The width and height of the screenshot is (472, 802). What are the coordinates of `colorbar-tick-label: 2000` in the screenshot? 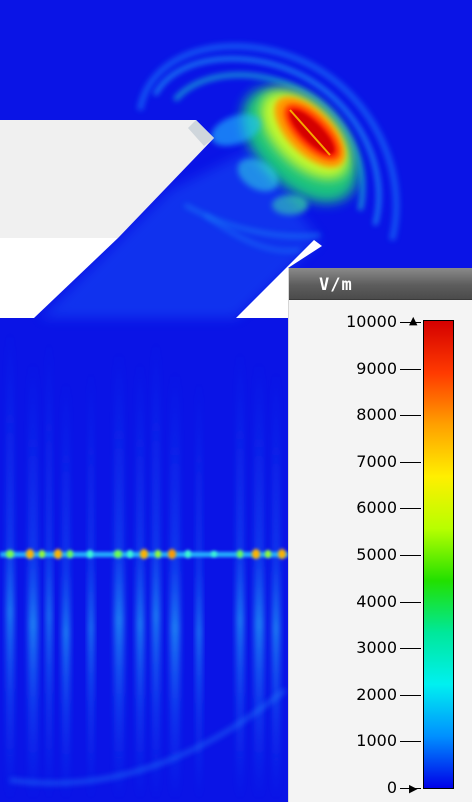 It's located at (376, 694).